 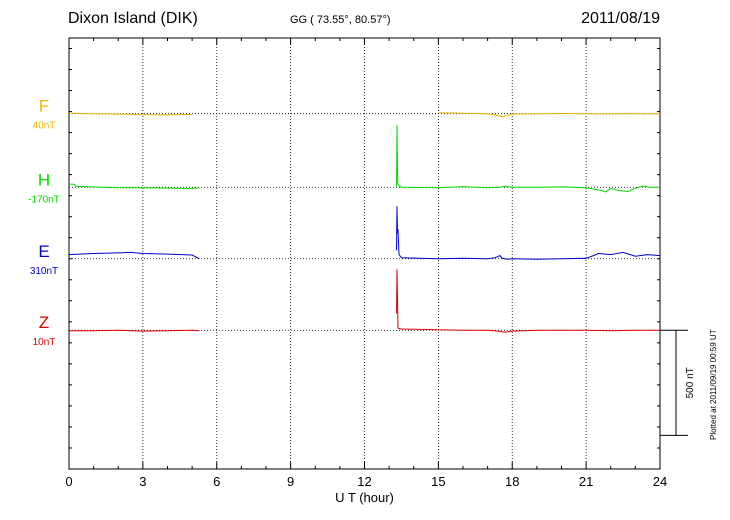 What do you see at coordinates (44, 342) in the screenshot?
I see `series-baseline-label-z: 10nT` at bounding box center [44, 342].